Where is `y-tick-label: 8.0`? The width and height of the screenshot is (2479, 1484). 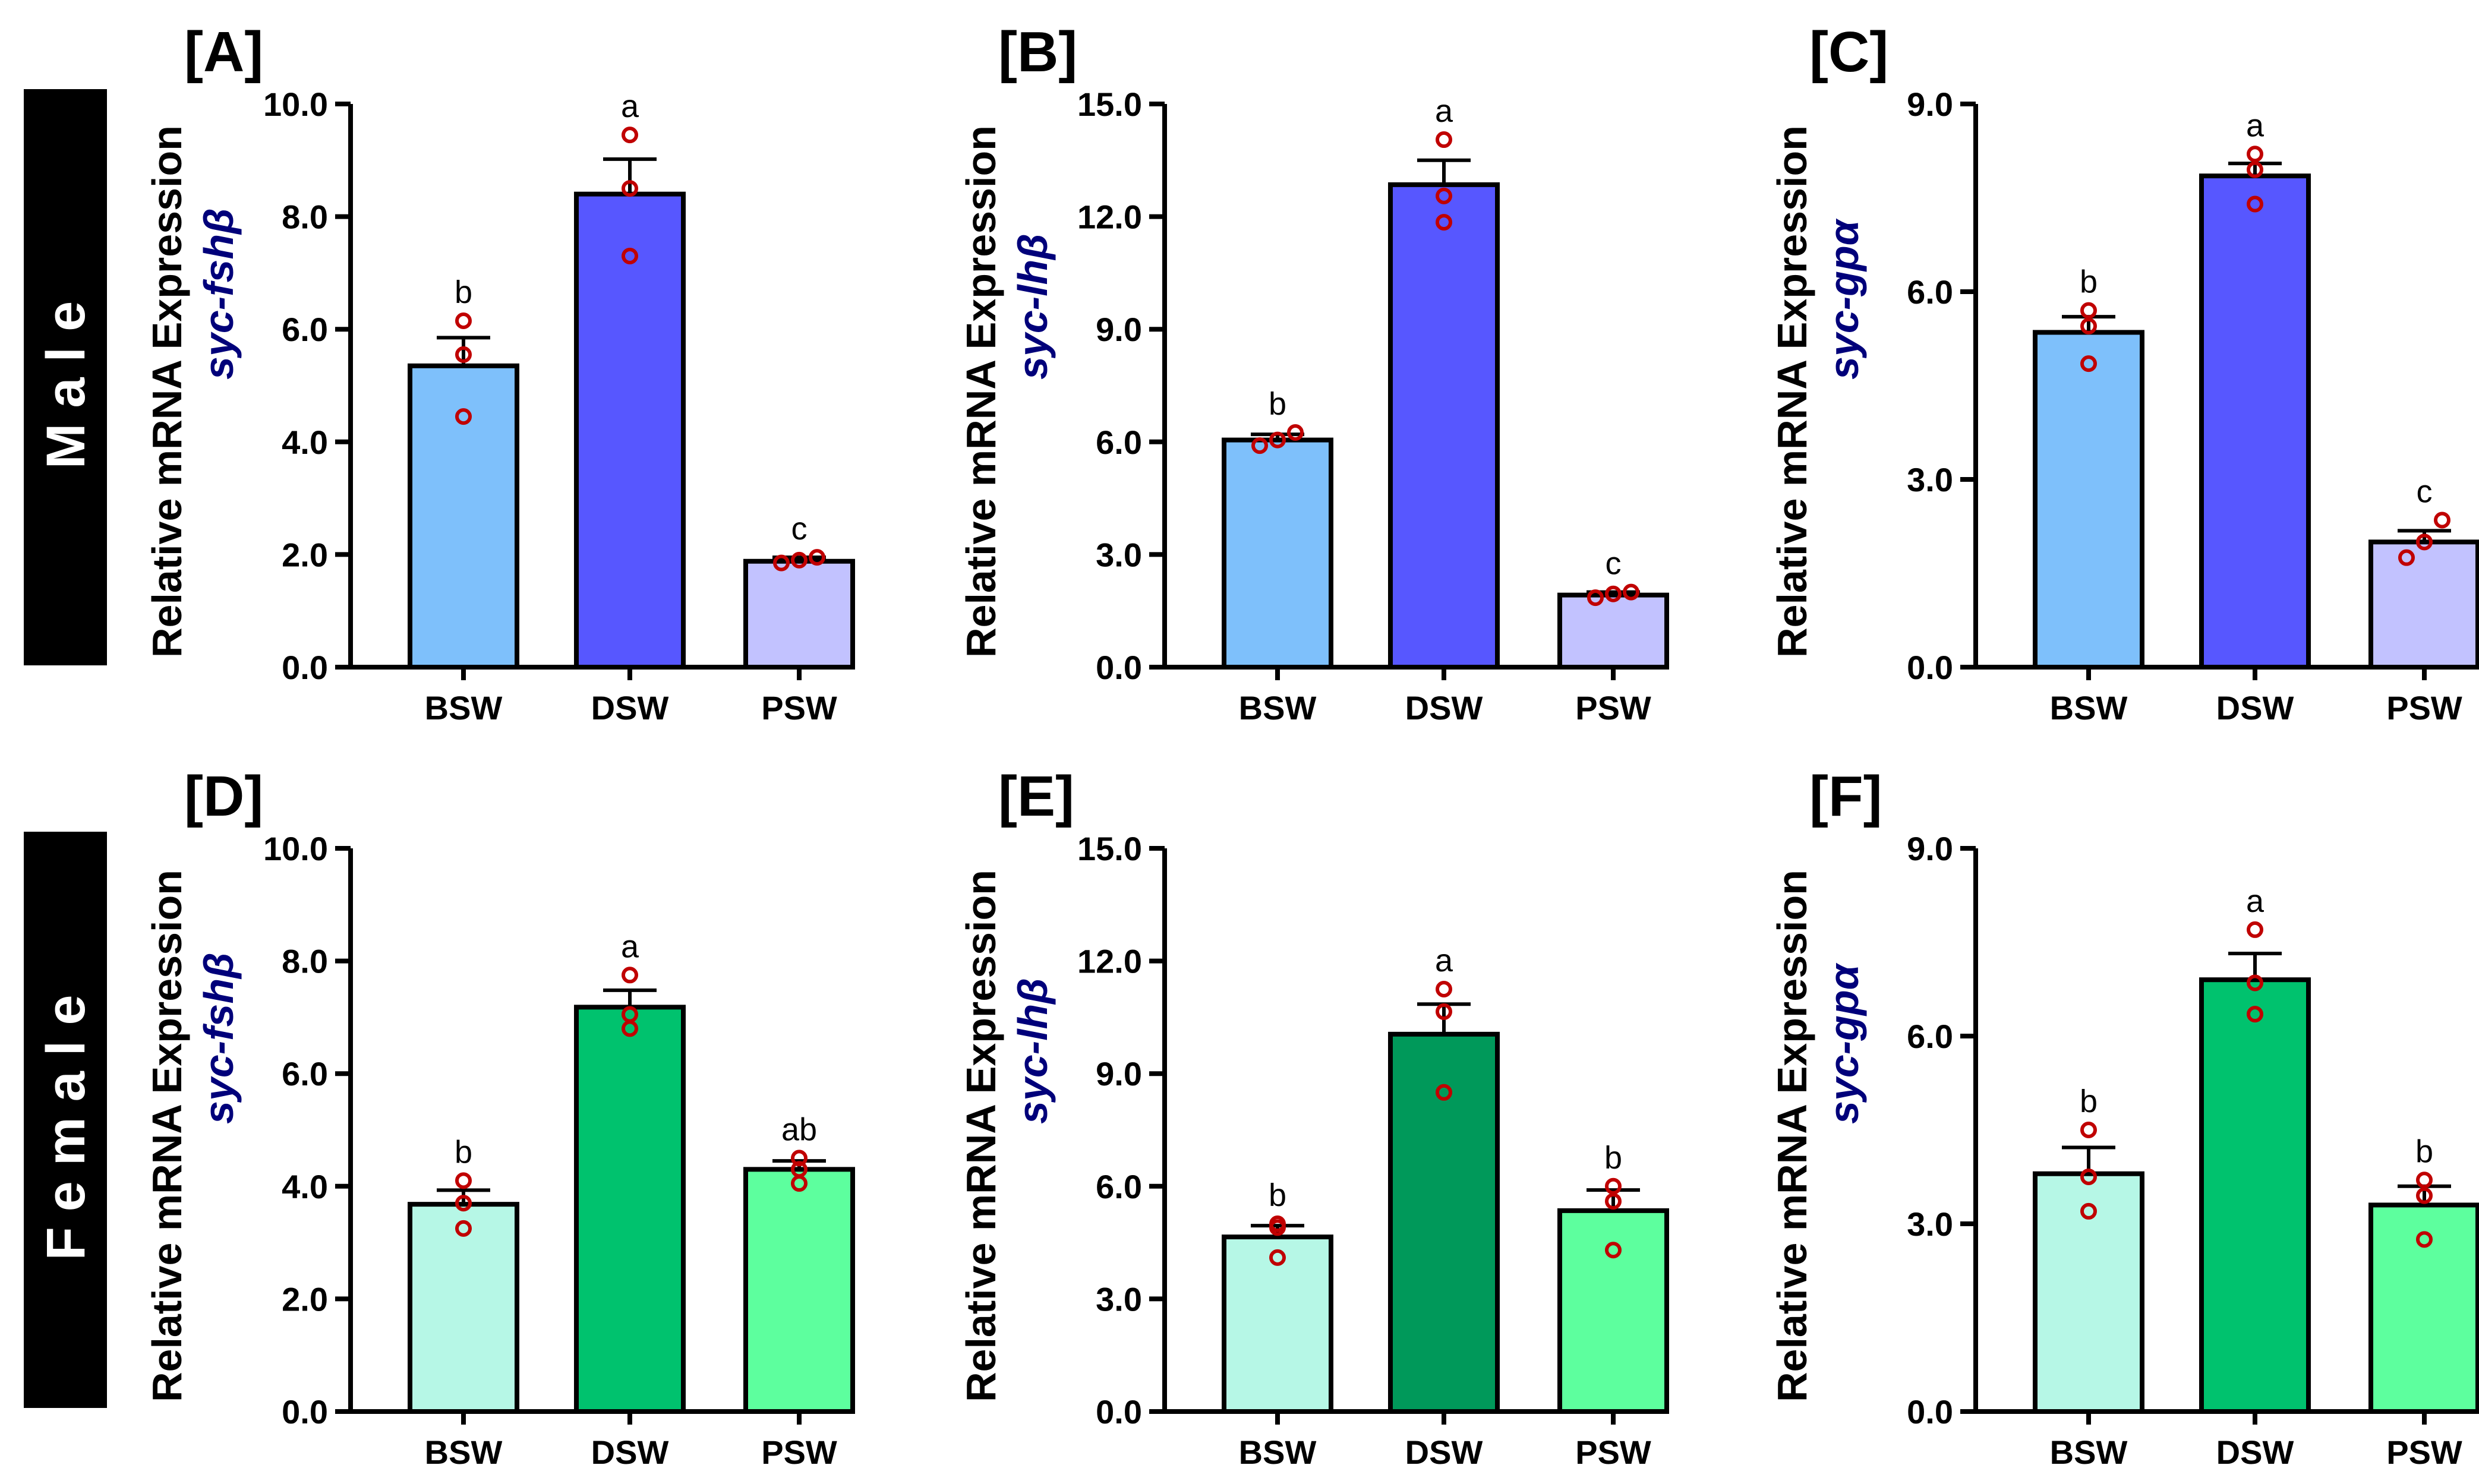 y-tick-label: 8.0 is located at coordinates (305, 961).